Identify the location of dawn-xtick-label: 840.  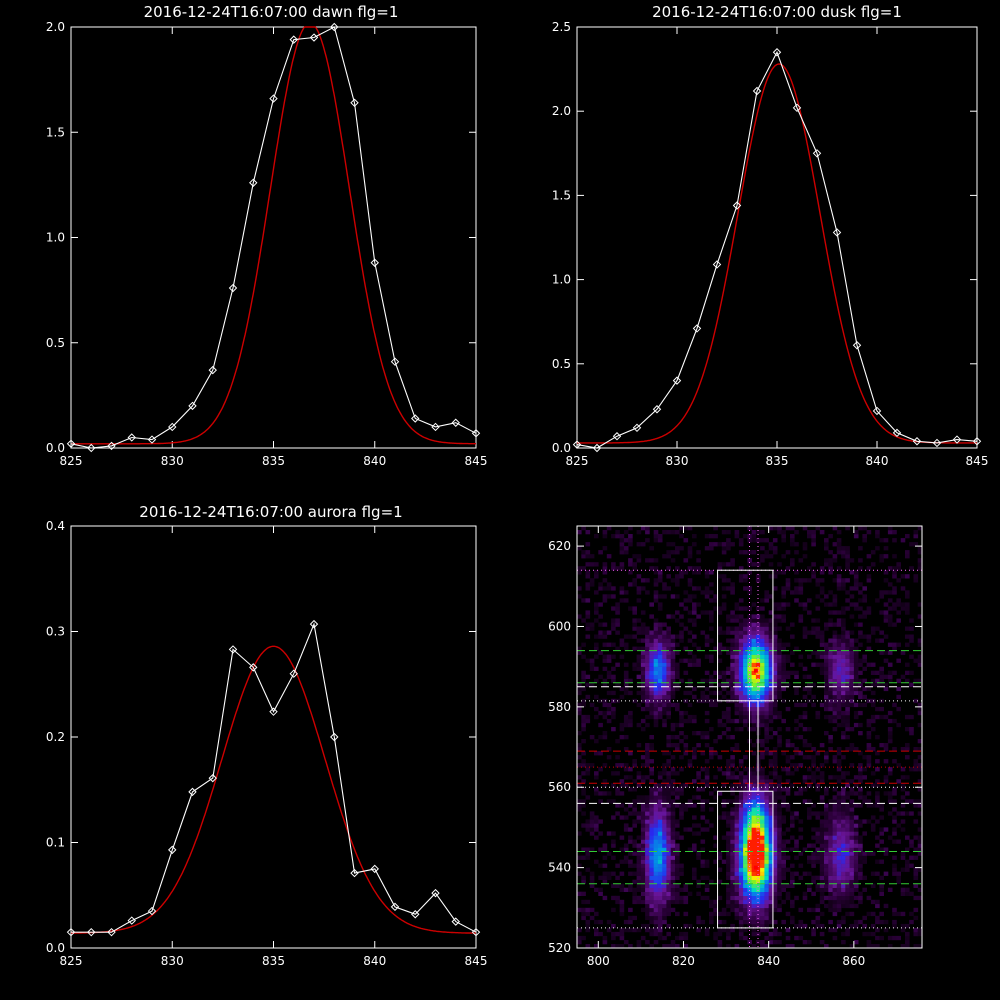
(374, 461).